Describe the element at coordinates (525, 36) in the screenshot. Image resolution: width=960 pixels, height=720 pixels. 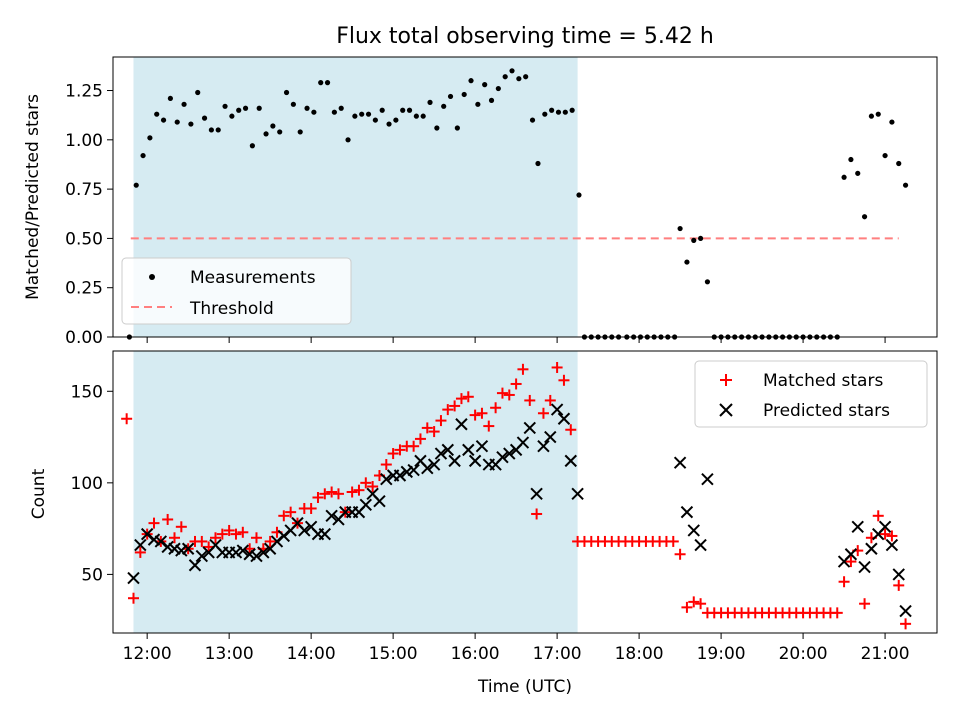
I see `chart-title: Flux total observing time = 5.42 h` at that location.